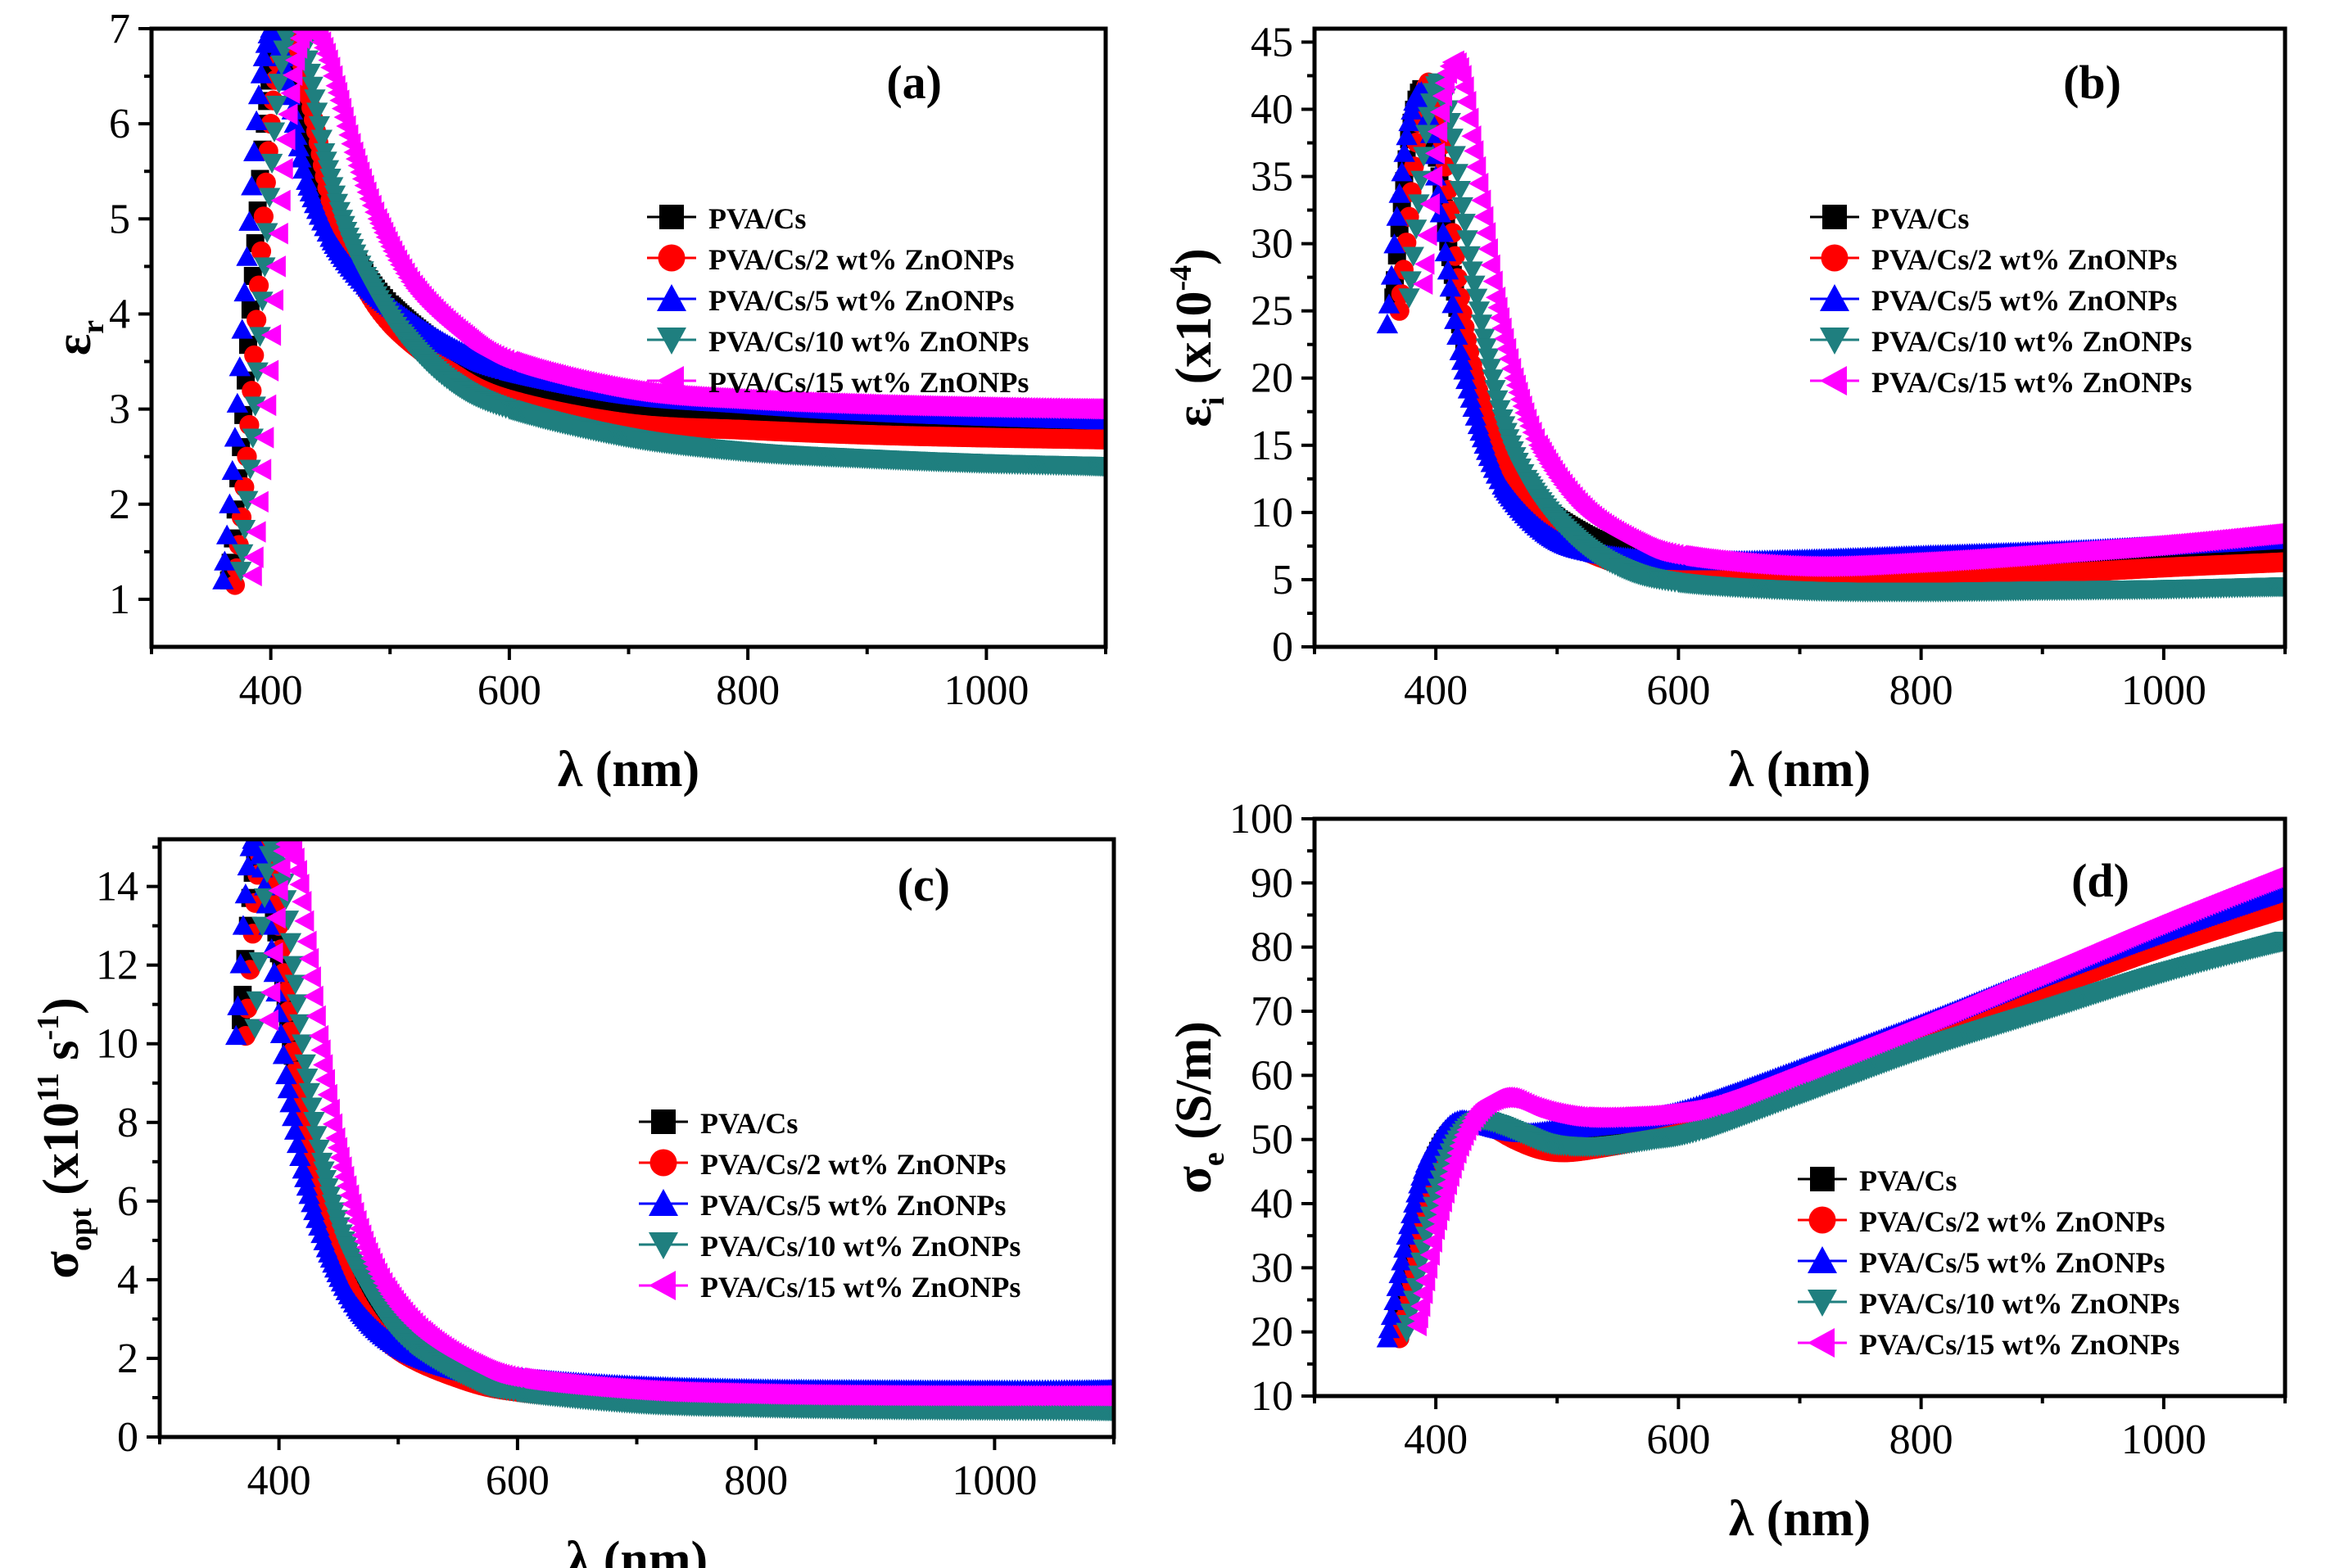 This screenshot has height=1568, width=2326. Describe the element at coordinates (1272, 110) in the screenshot. I see `y-tick-label: 40` at that location.